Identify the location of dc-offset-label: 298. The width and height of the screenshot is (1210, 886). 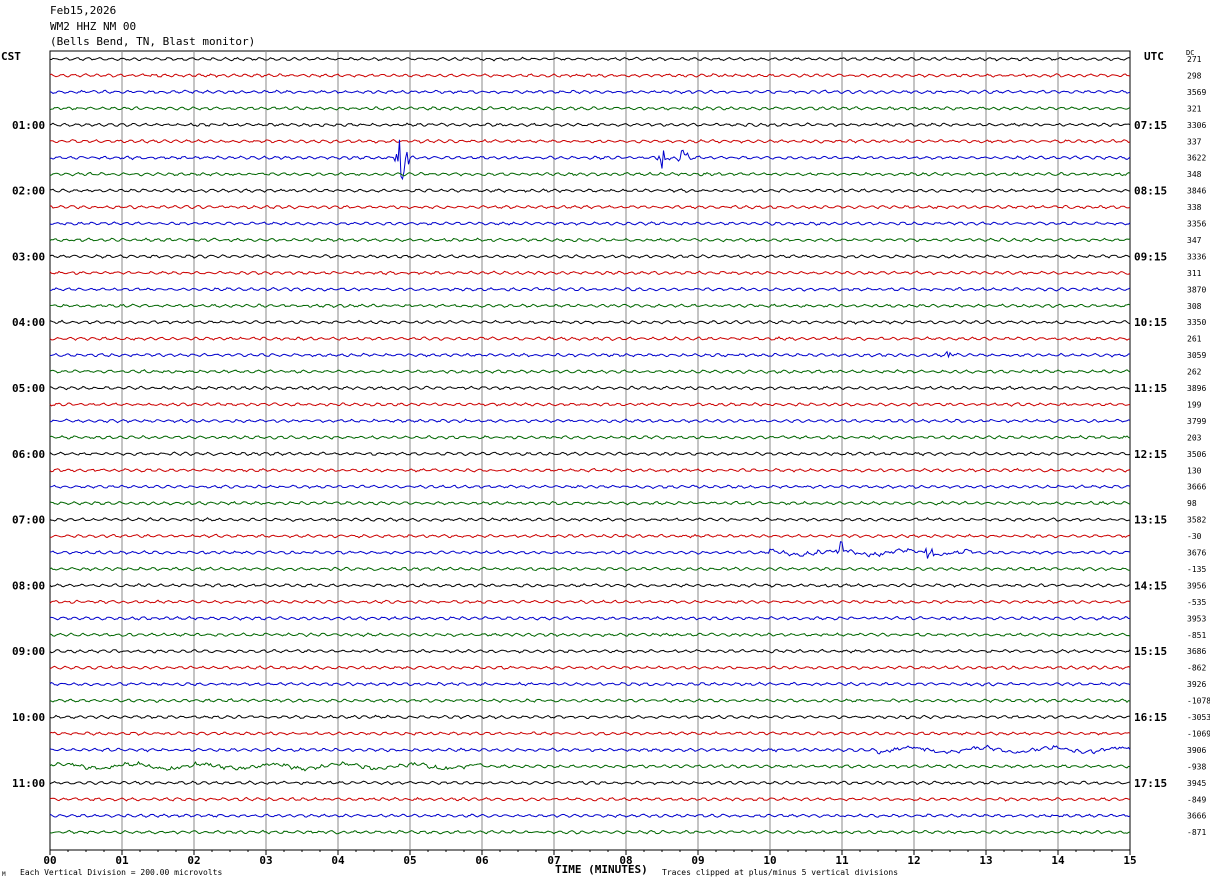
(1194, 75).